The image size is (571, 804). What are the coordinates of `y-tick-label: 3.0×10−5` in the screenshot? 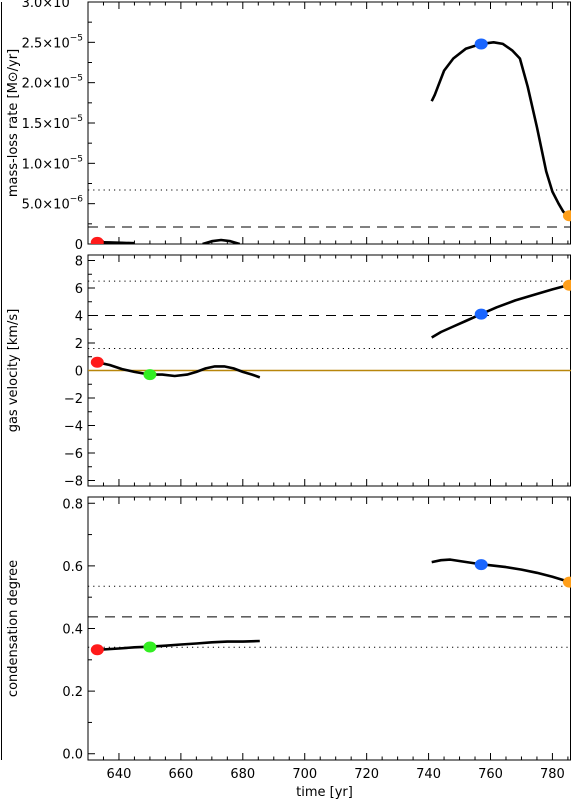 It's located at (52, 5).